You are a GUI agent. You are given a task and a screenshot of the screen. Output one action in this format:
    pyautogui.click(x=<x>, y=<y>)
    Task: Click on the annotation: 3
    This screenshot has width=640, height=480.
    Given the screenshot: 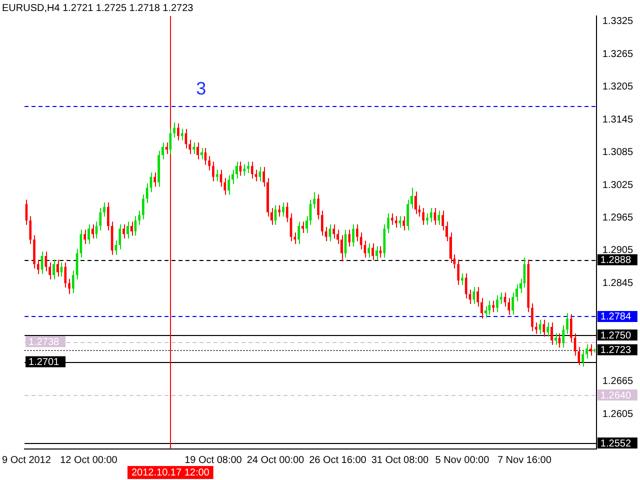 What is the action you would take?
    pyautogui.click(x=201, y=88)
    